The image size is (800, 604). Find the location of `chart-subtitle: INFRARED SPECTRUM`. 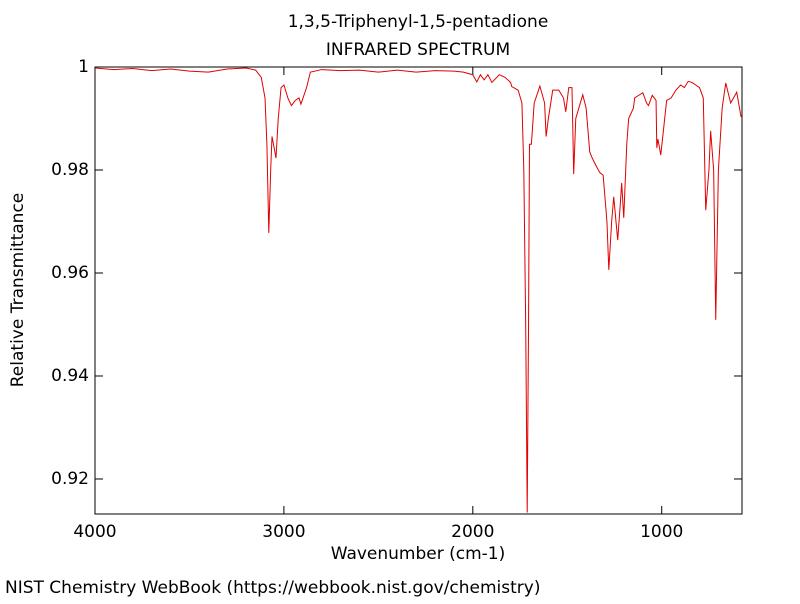

chart-subtitle: INFRARED SPECTRUM is located at coordinates (418, 50).